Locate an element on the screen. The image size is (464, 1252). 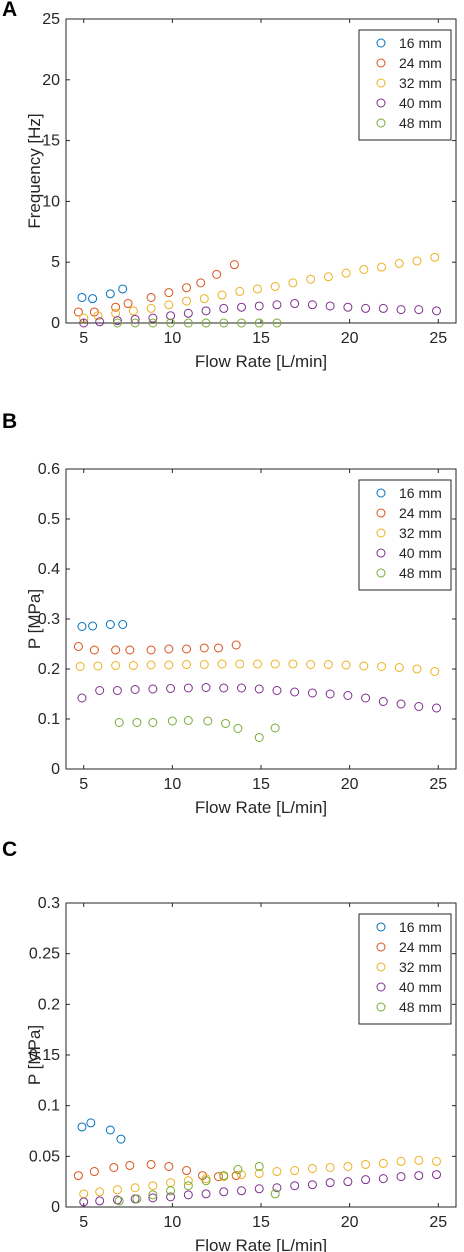
legend-label: 24 mm is located at coordinates (420, 947).